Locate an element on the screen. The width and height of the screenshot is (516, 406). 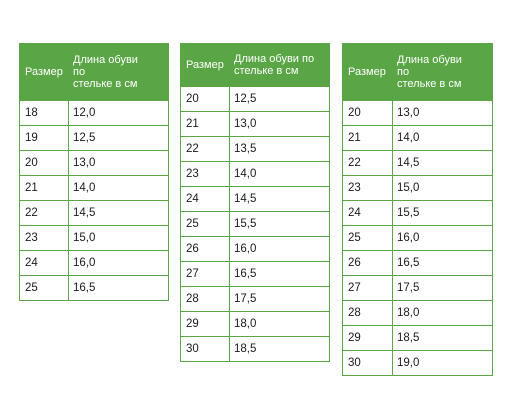
table-row: 30 19,0 is located at coordinates (417, 363).